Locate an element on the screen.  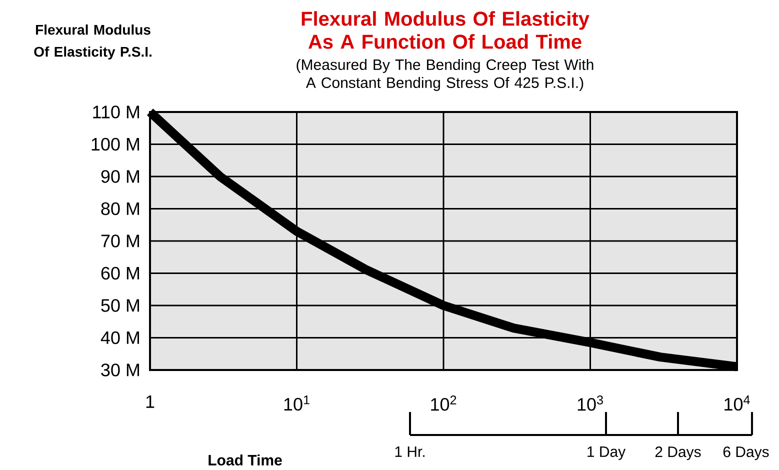
y-tick-label: 30 M is located at coordinates (120, 370).